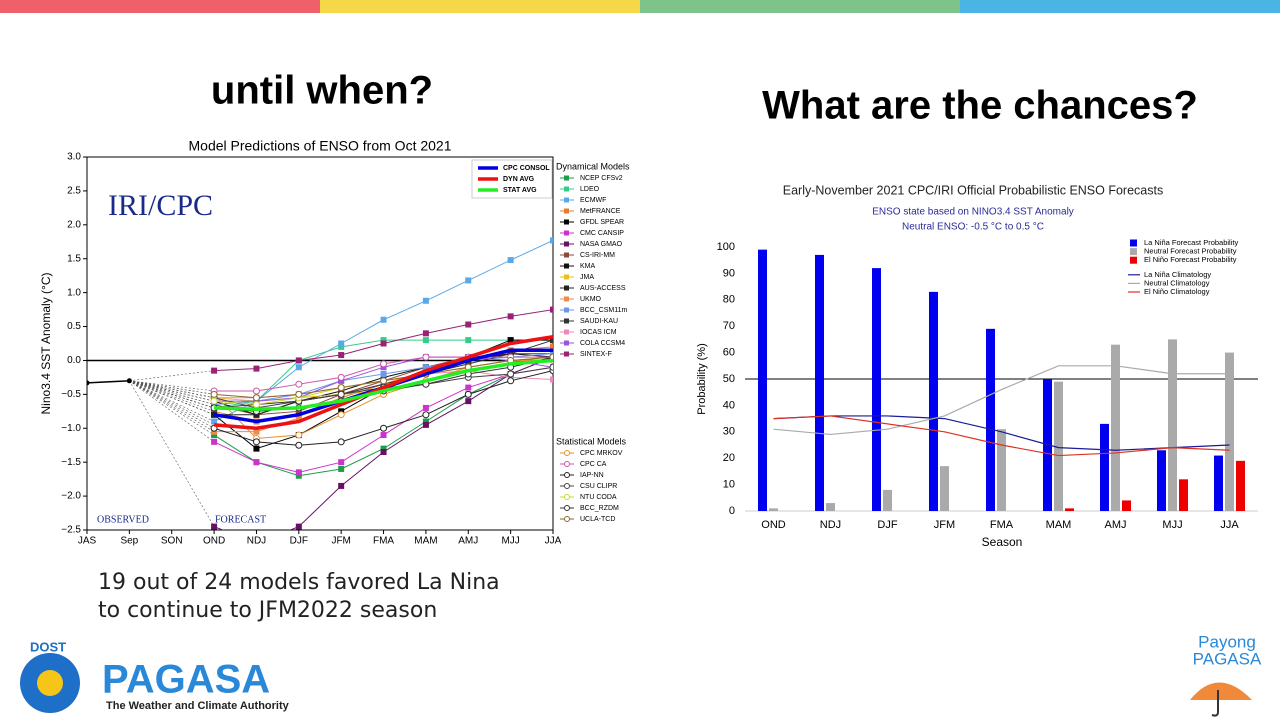  I want to click on y-tick-label: −1.5, so click(71, 462).